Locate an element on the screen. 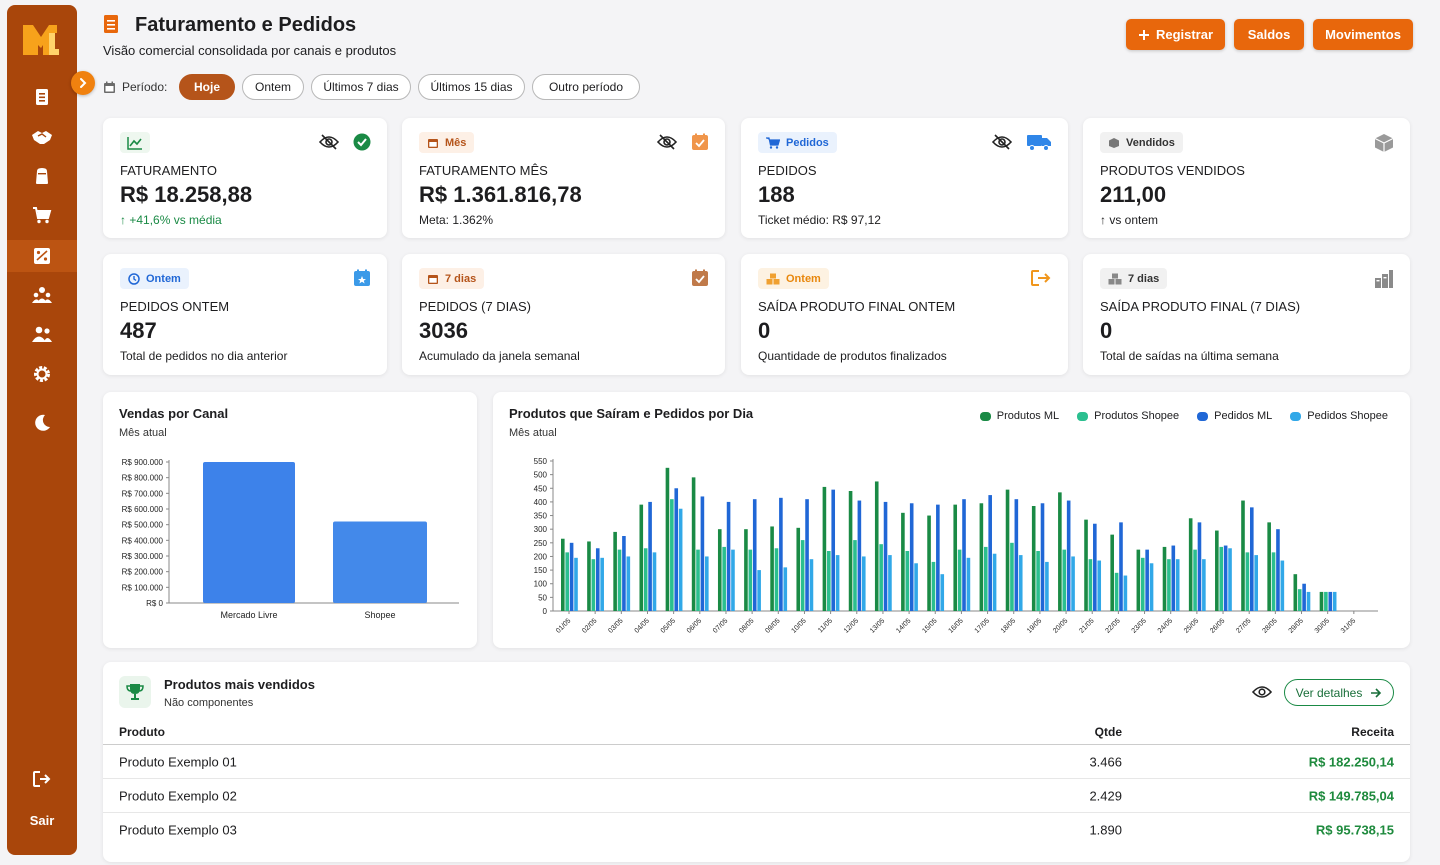  vendidos-badge: Vendidos is located at coordinates (1141, 142).